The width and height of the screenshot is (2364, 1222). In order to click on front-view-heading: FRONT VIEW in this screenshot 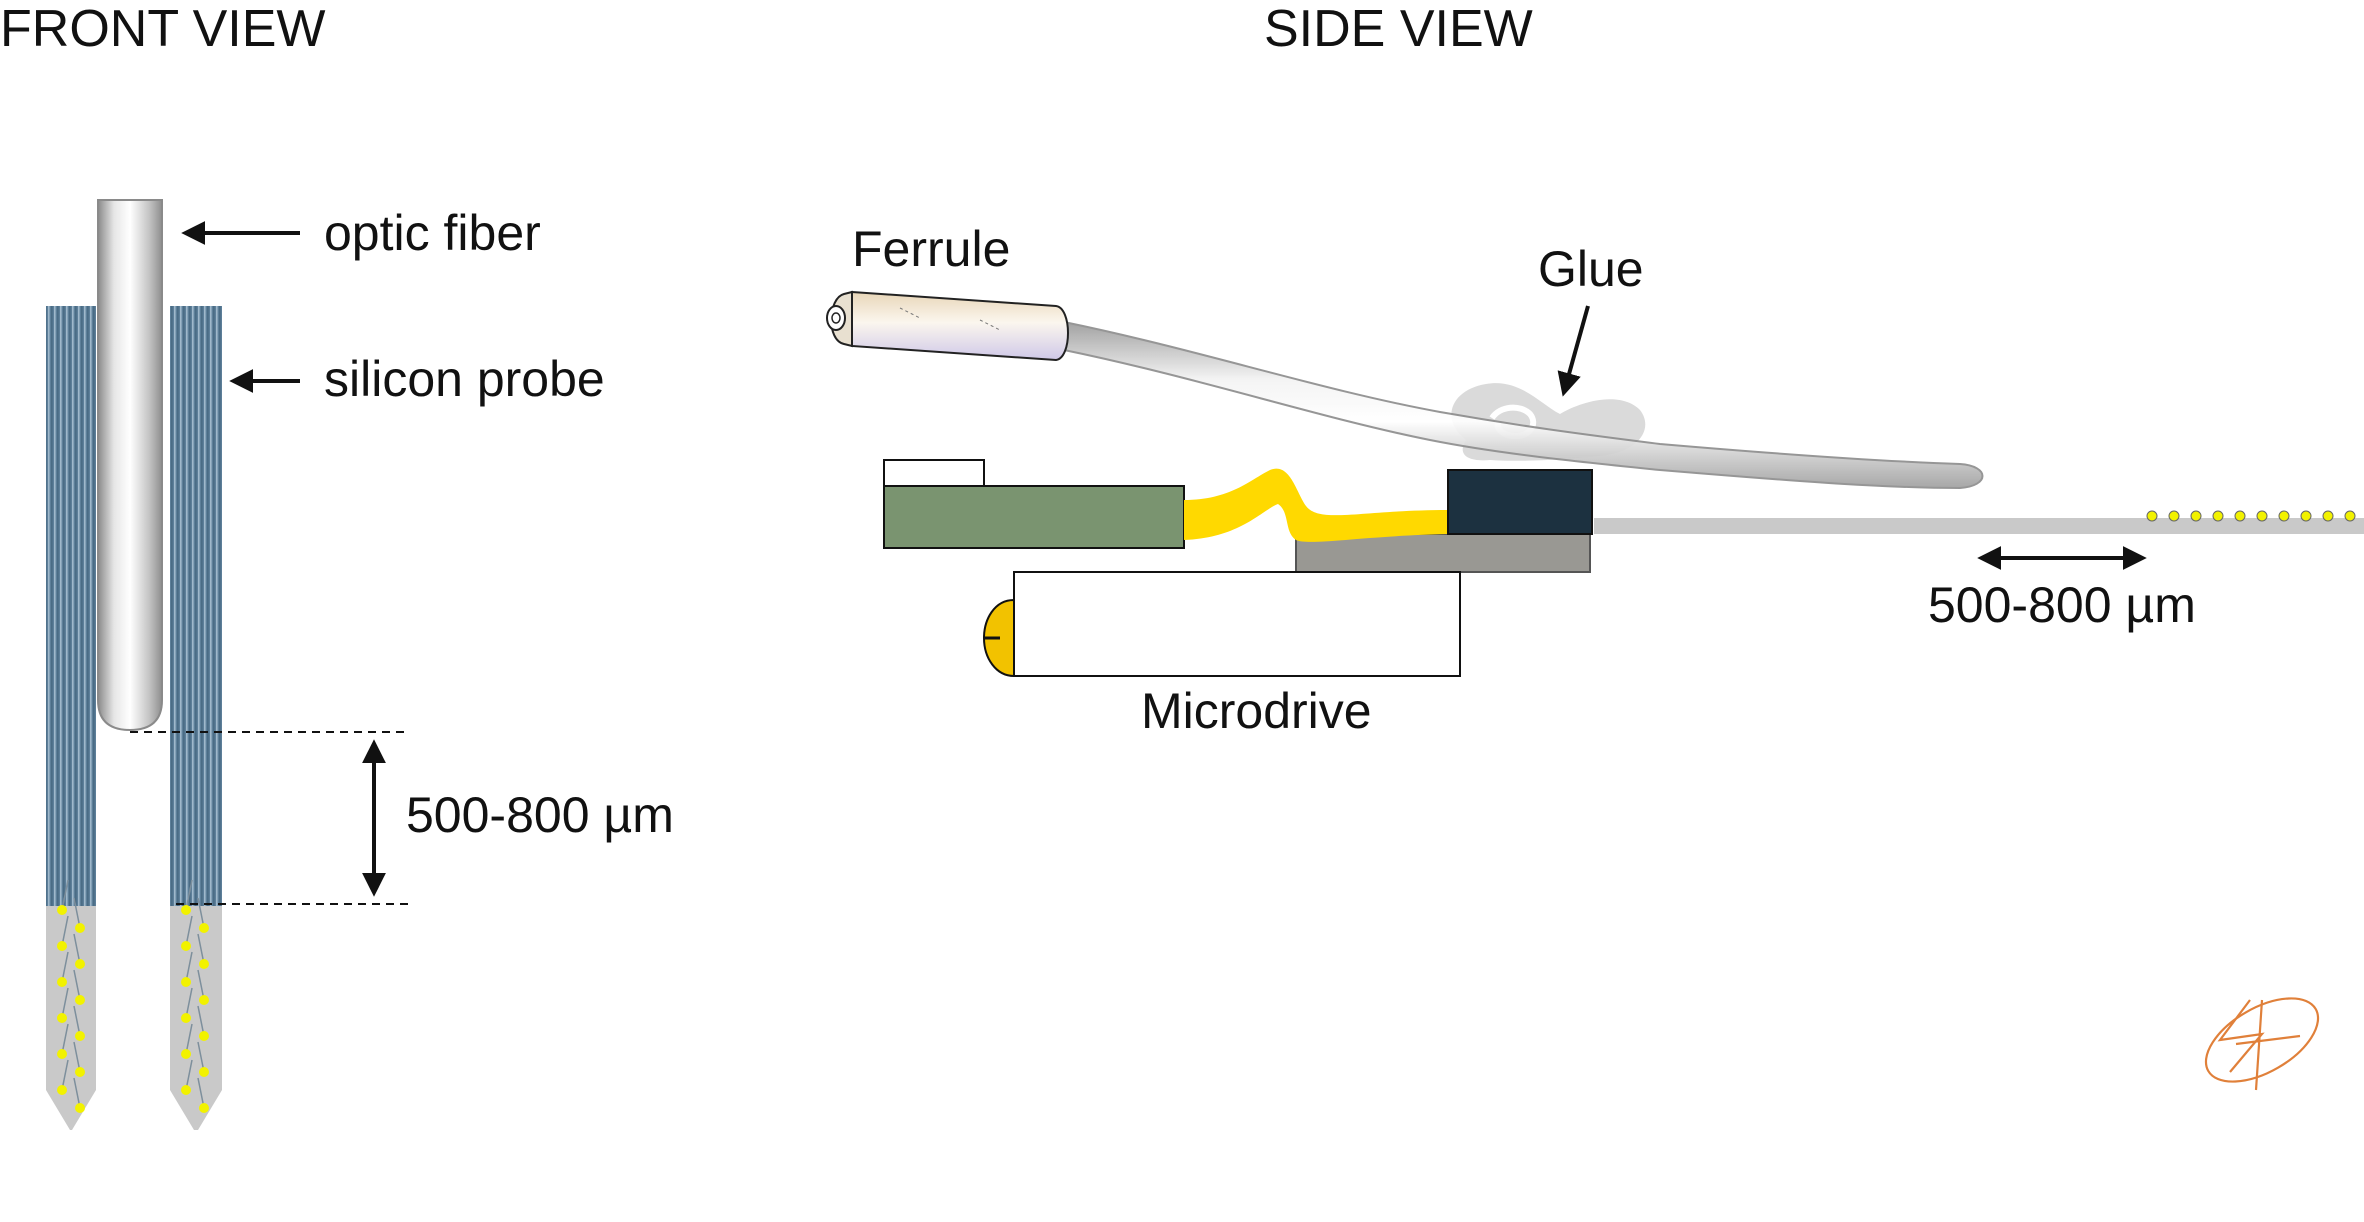, I will do `click(162, 29)`.